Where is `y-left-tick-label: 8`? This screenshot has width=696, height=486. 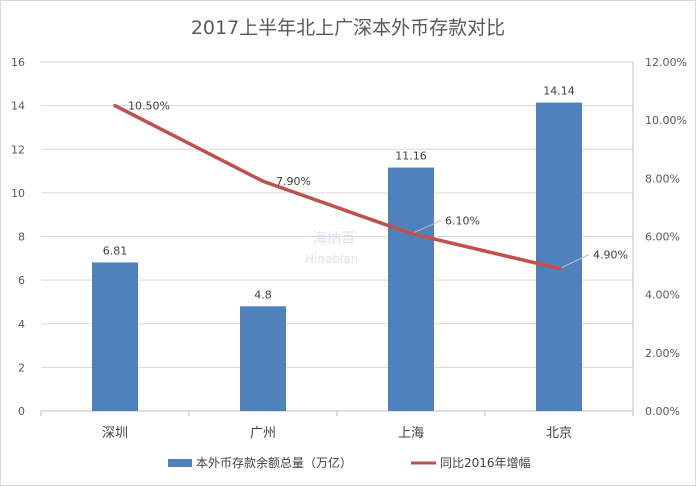 y-left-tick-label: 8 is located at coordinates (21, 237).